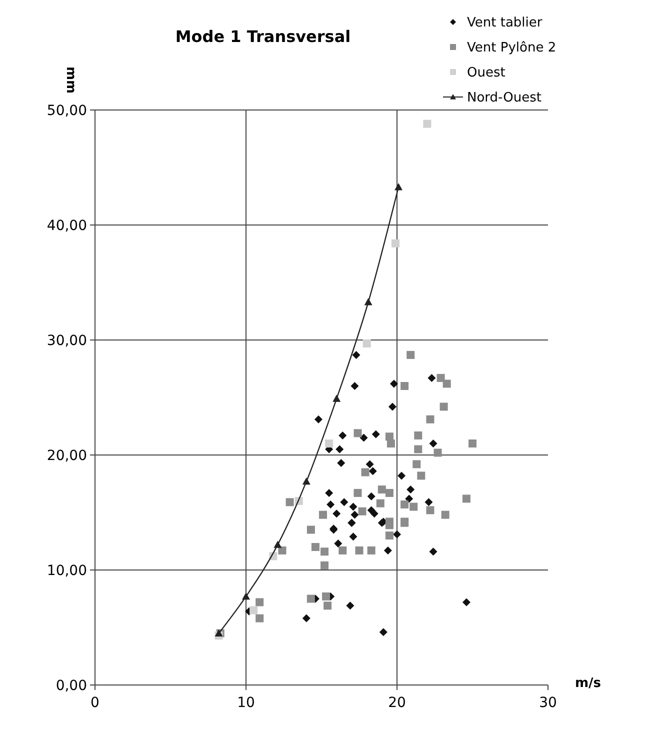 The width and height of the screenshot is (664, 729). Describe the element at coordinates (548, 703) in the screenshot. I see `x-tick-label: 30` at that location.